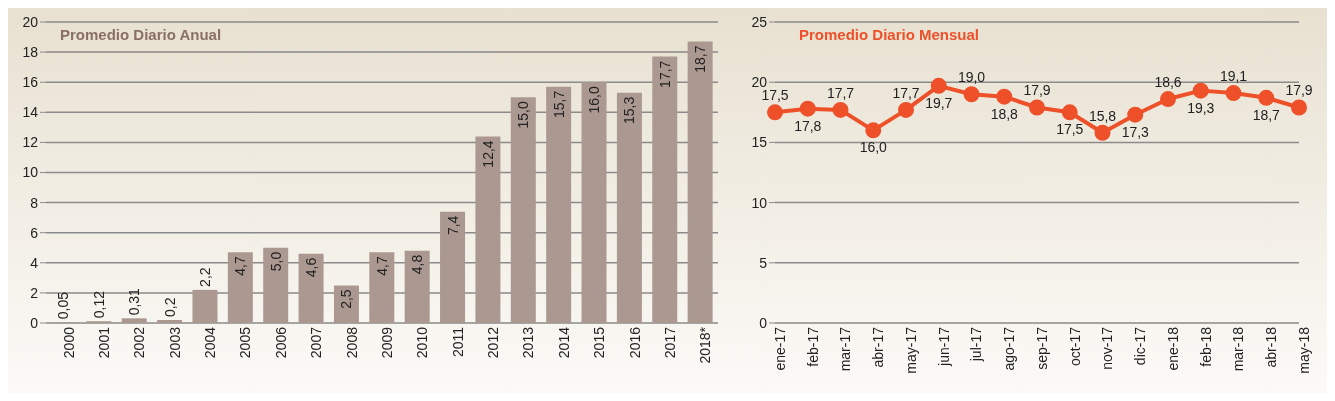 This screenshot has width=1335, height=401. What do you see at coordinates (417, 264) in the screenshot?
I see `data-label: 4,8` at bounding box center [417, 264].